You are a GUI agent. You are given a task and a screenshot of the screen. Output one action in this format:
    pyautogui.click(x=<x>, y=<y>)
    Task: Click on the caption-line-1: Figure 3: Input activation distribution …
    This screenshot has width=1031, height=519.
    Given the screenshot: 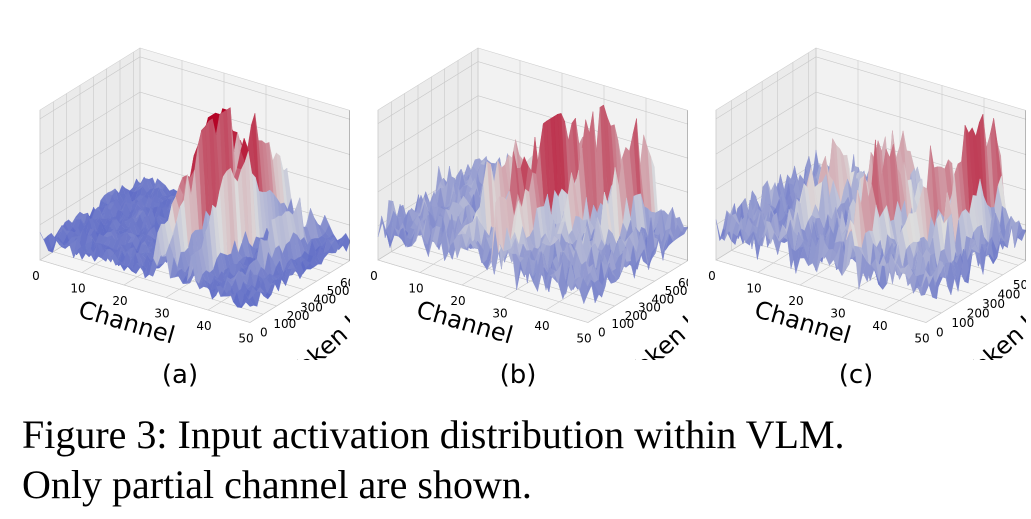 What is the action you would take?
    pyautogui.click(x=433, y=434)
    